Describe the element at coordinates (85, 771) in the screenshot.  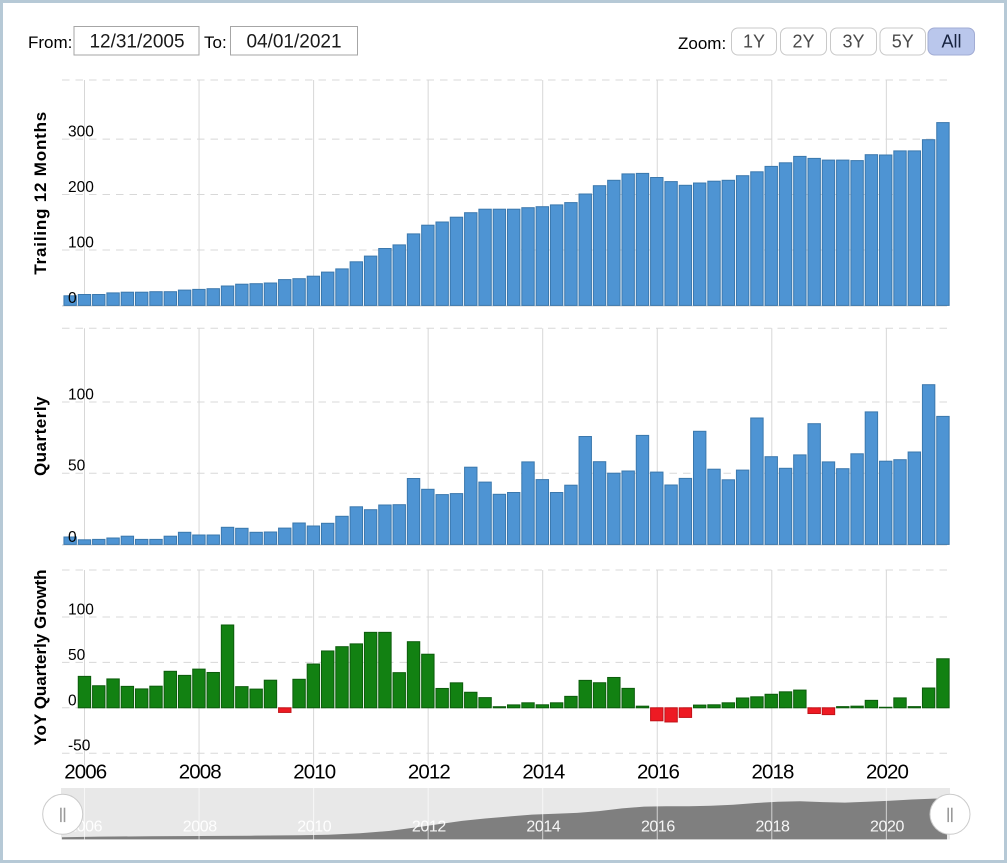
I see `svg-text: 2006` at that location.